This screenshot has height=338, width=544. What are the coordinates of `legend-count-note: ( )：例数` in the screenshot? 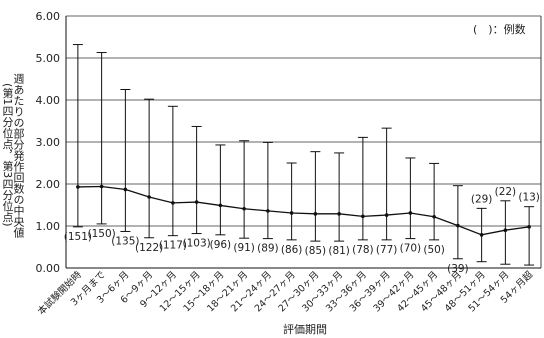 It's located at (499, 29).